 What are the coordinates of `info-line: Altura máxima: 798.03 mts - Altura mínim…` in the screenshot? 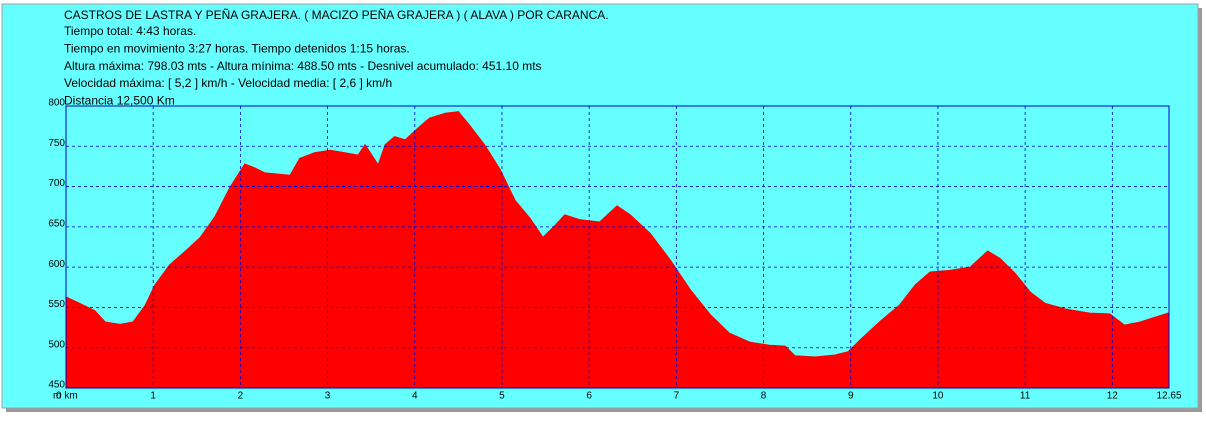 It's located at (303, 66).